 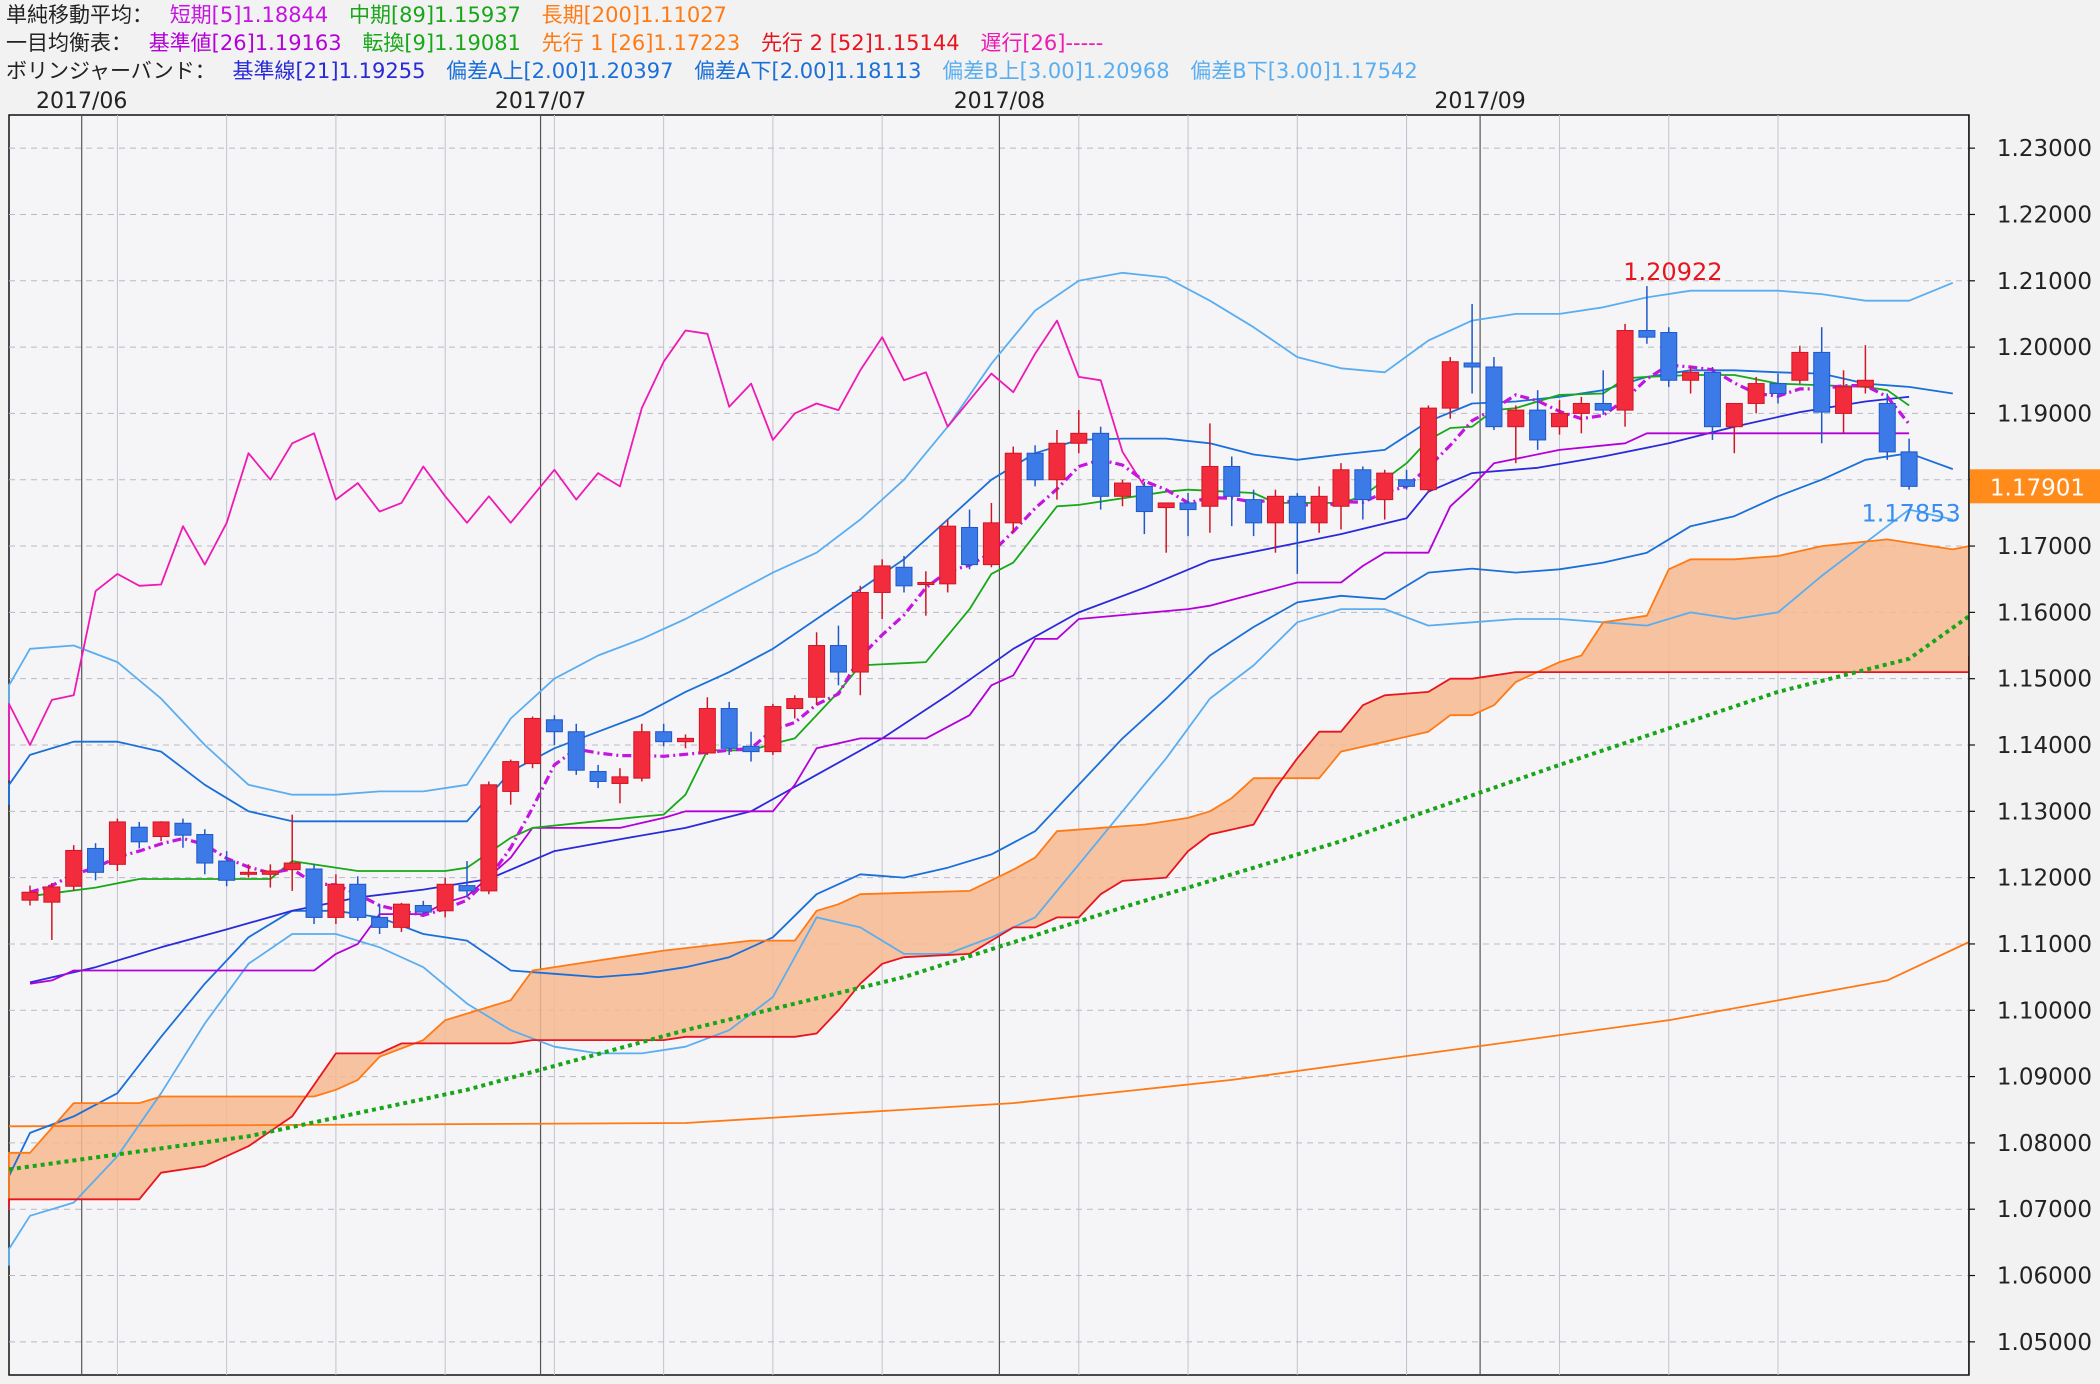 I want to click on legend-tenkan: 転換[9]1.19081, so click(x=441, y=43).